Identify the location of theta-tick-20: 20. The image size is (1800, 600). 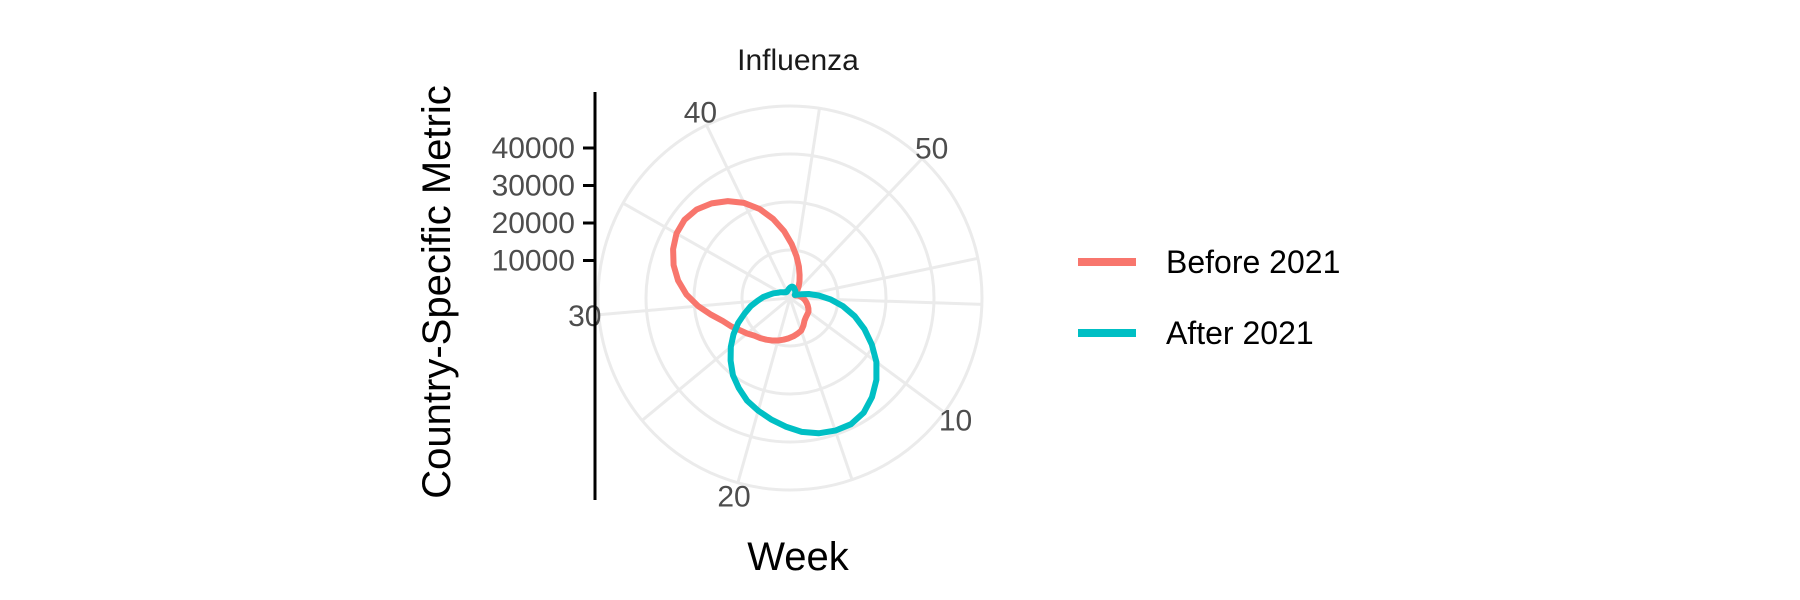
(733, 496).